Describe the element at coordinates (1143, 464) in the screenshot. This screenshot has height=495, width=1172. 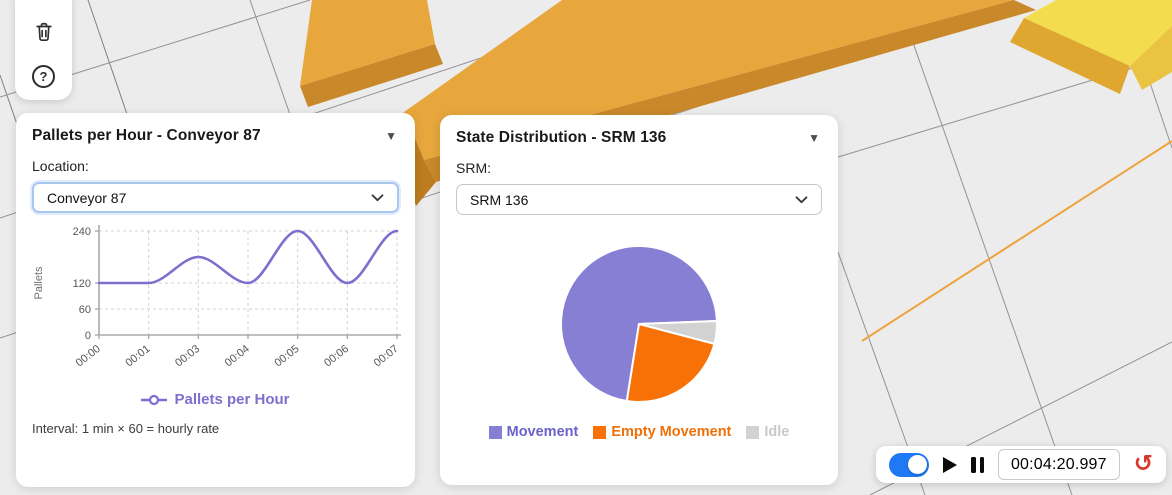
I see `reset-button: ↺` at that location.